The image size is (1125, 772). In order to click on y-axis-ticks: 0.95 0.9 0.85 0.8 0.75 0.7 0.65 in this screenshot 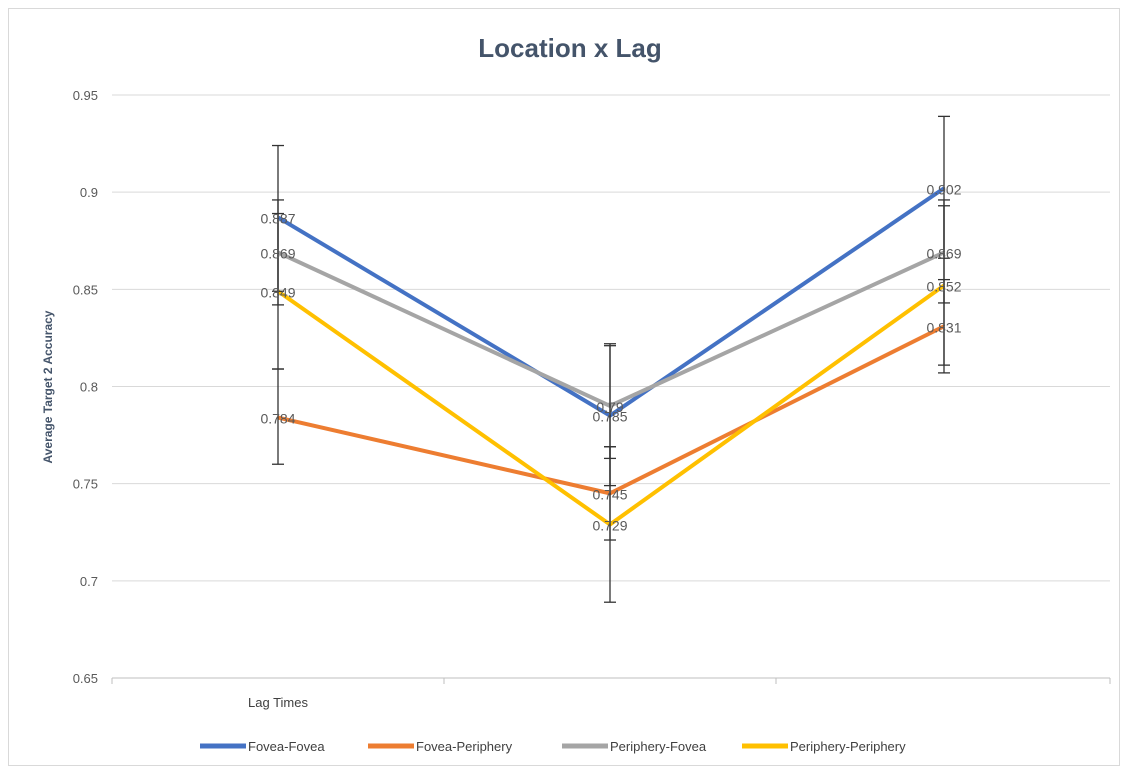, I will do `click(85, 387)`.